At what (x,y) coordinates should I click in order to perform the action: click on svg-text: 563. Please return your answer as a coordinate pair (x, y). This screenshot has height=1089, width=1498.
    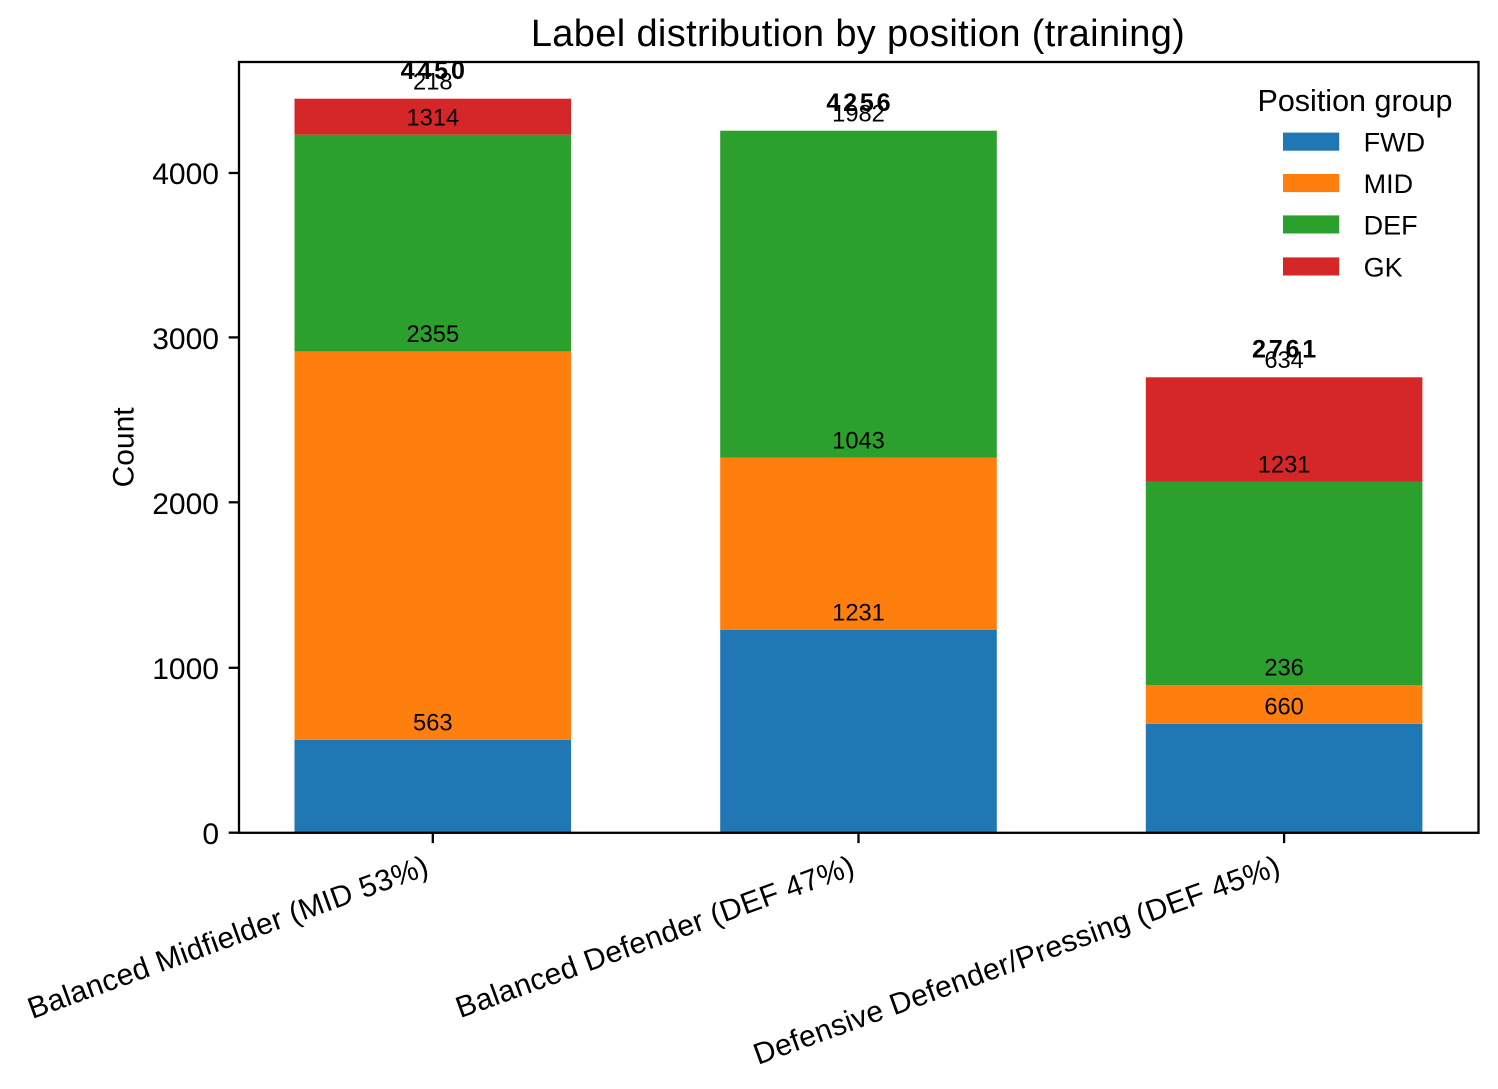
    Looking at the image, I should click on (433, 724).